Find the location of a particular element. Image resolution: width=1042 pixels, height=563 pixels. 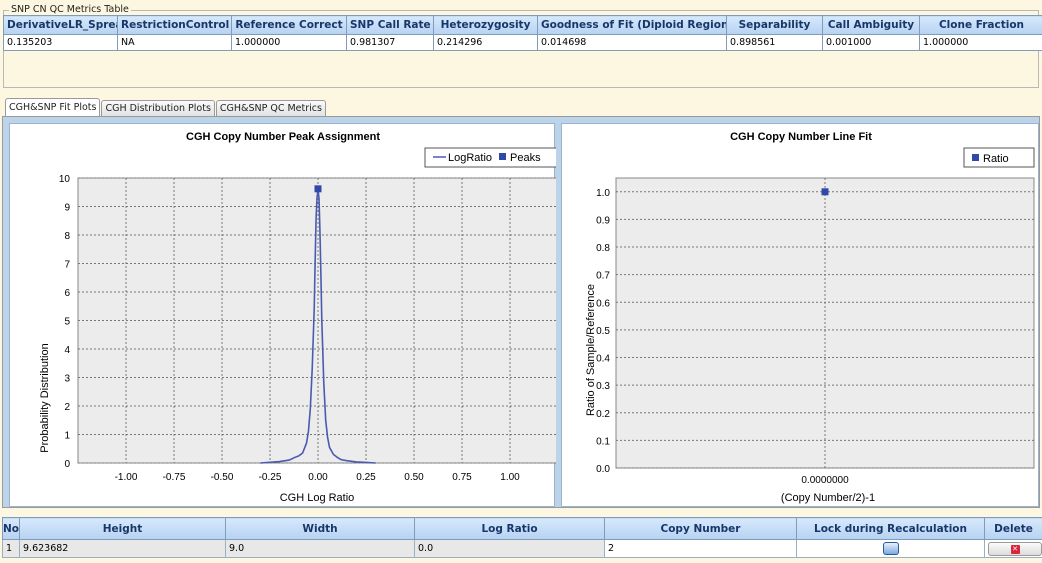

x-tick-label: -0.25 is located at coordinates (270, 477).